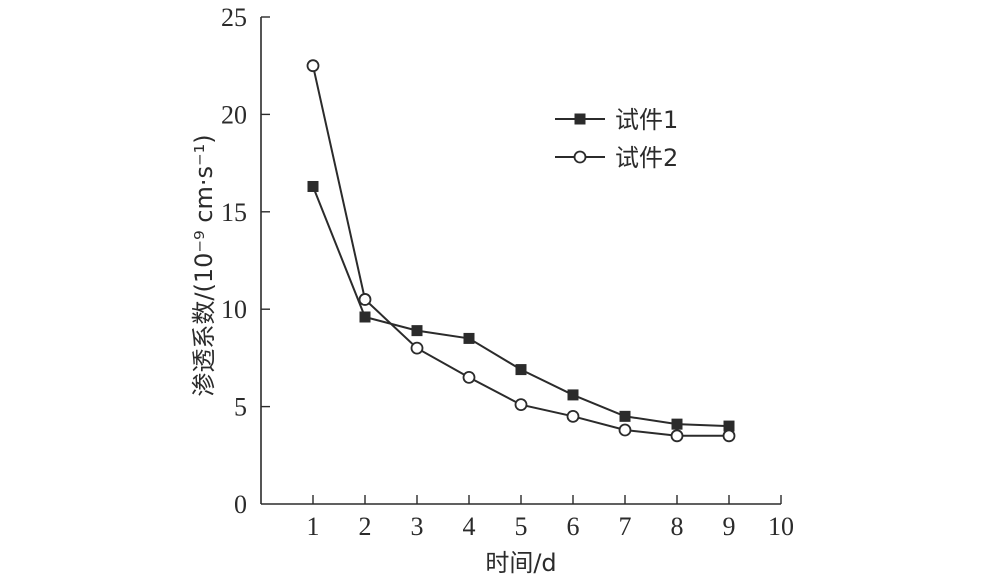 The image size is (992, 581). Describe the element at coordinates (646, 158) in the screenshot. I see `legend-label-2: 试件2` at that location.